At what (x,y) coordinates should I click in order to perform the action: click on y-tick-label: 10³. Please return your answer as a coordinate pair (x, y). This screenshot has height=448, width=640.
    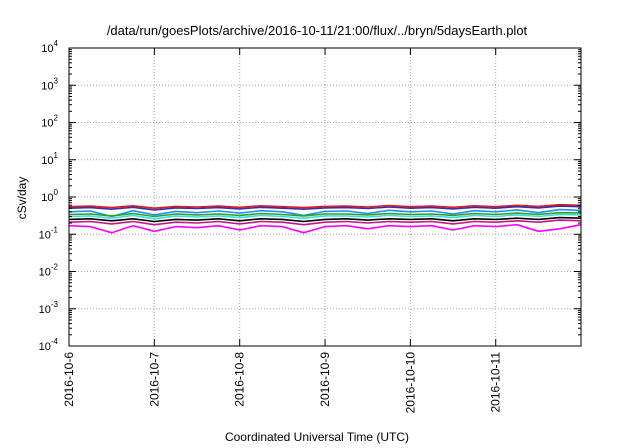
    Looking at the image, I should click on (49, 84).